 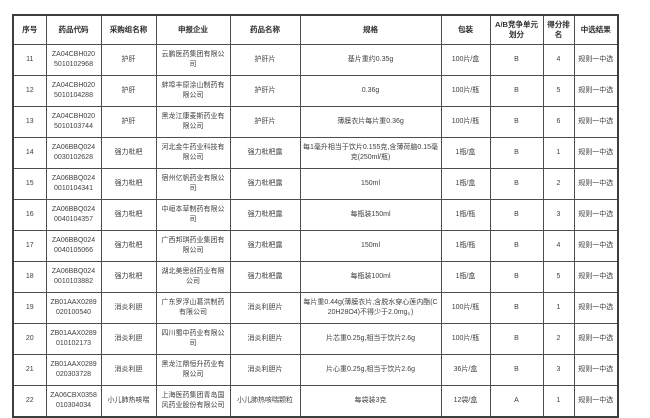 What do you see at coordinates (558, 184) in the screenshot?
I see `cell-score-rank: 2` at bounding box center [558, 184].